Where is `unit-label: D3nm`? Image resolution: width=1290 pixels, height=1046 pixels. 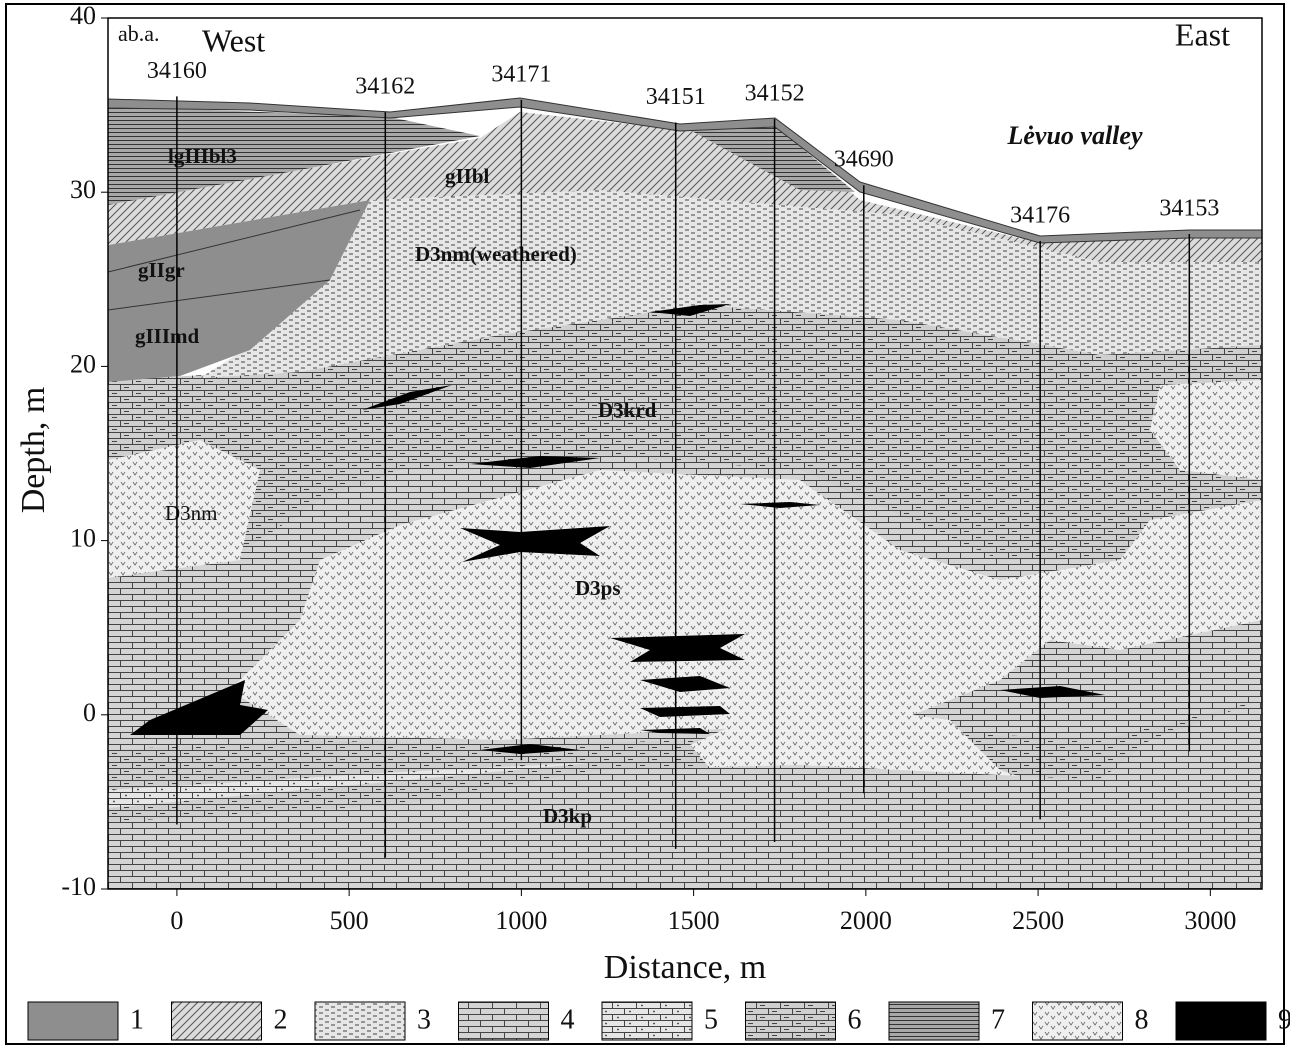
unit-label: D3nm is located at coordinates (191, 513).